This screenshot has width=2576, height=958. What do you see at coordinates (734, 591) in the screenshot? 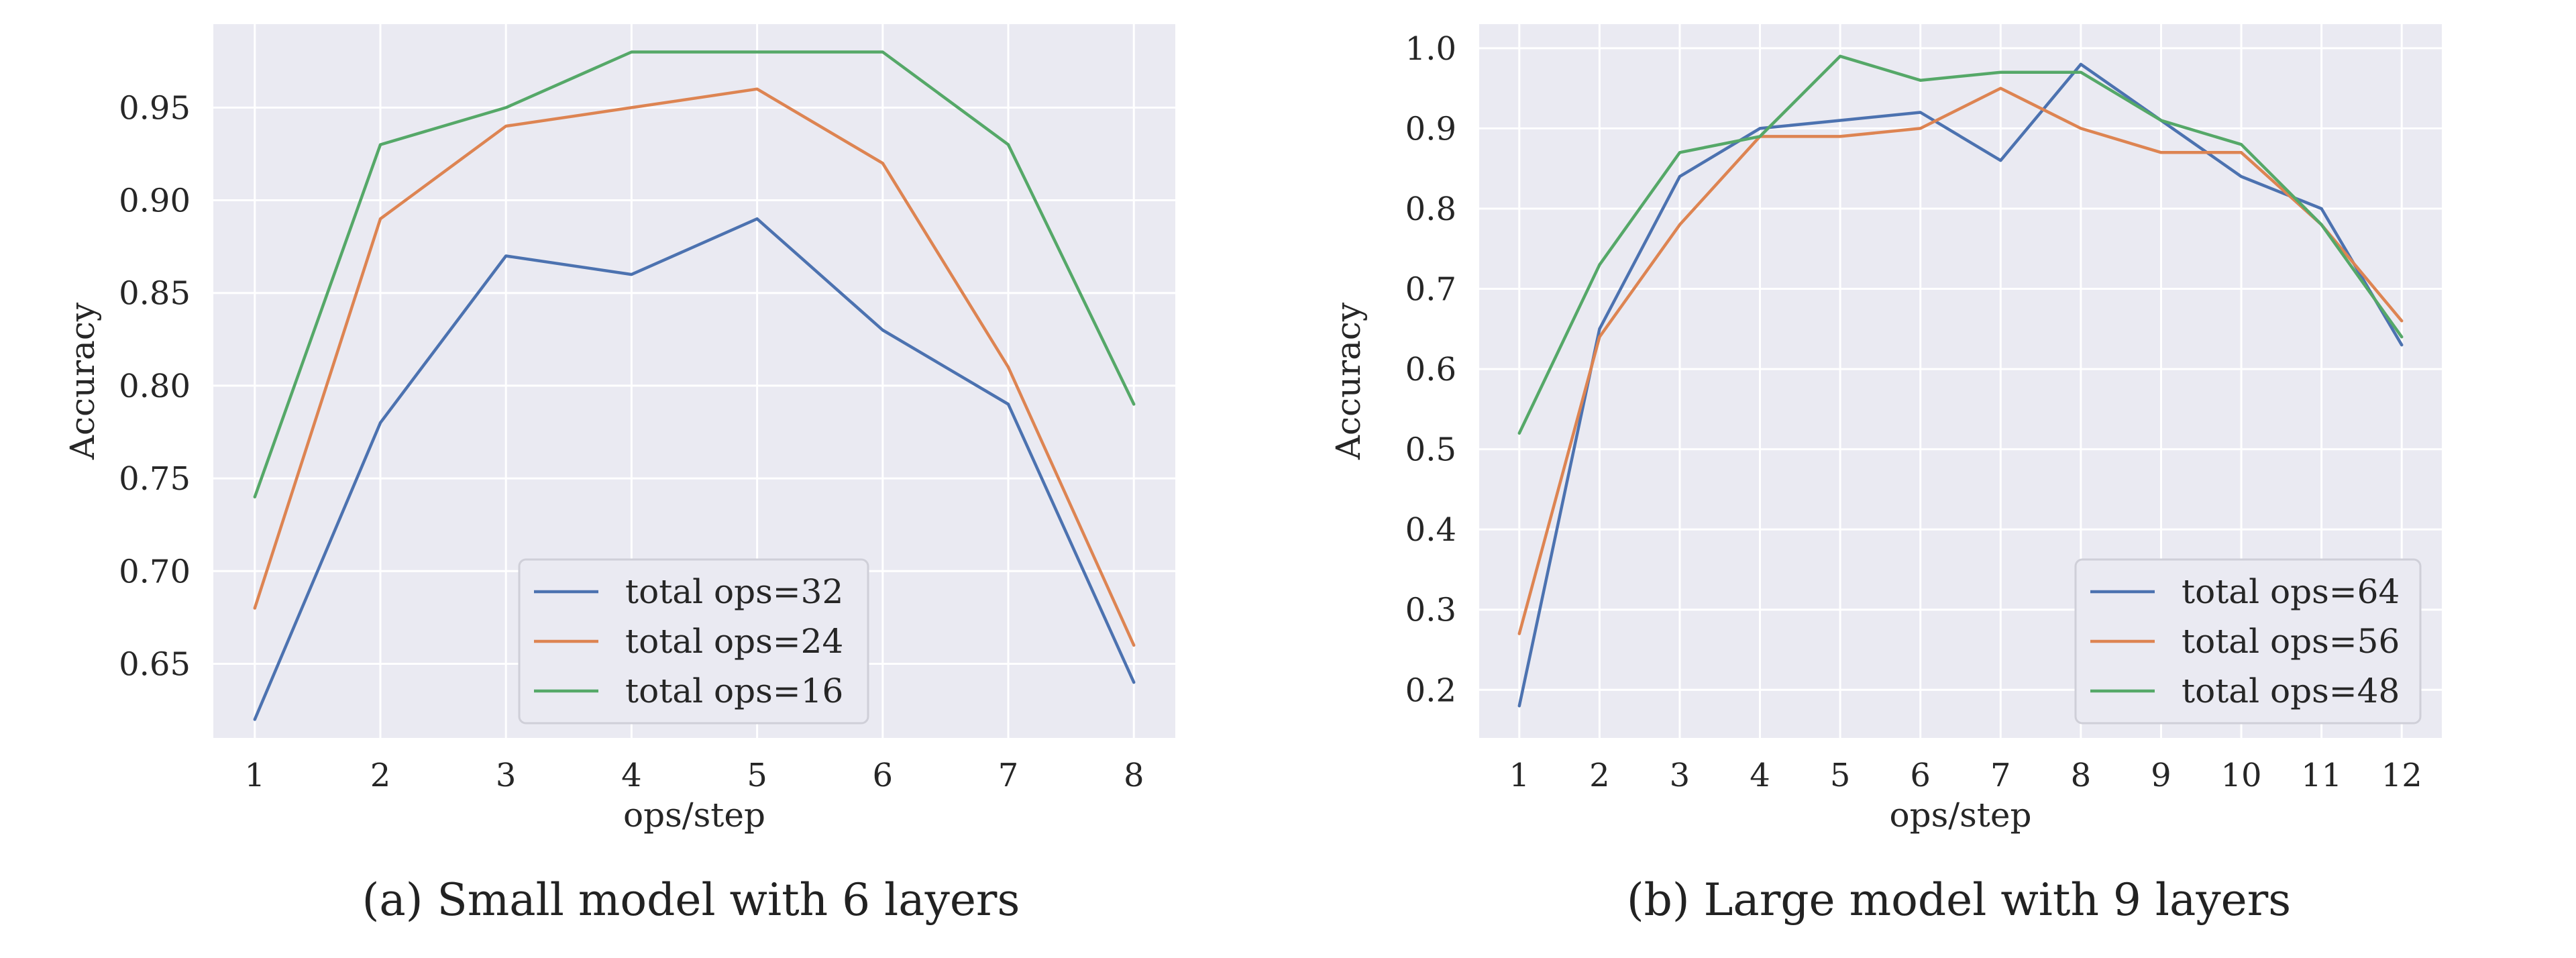
I see `legend-entry: total ops=32` at bounding box center [734, 591].